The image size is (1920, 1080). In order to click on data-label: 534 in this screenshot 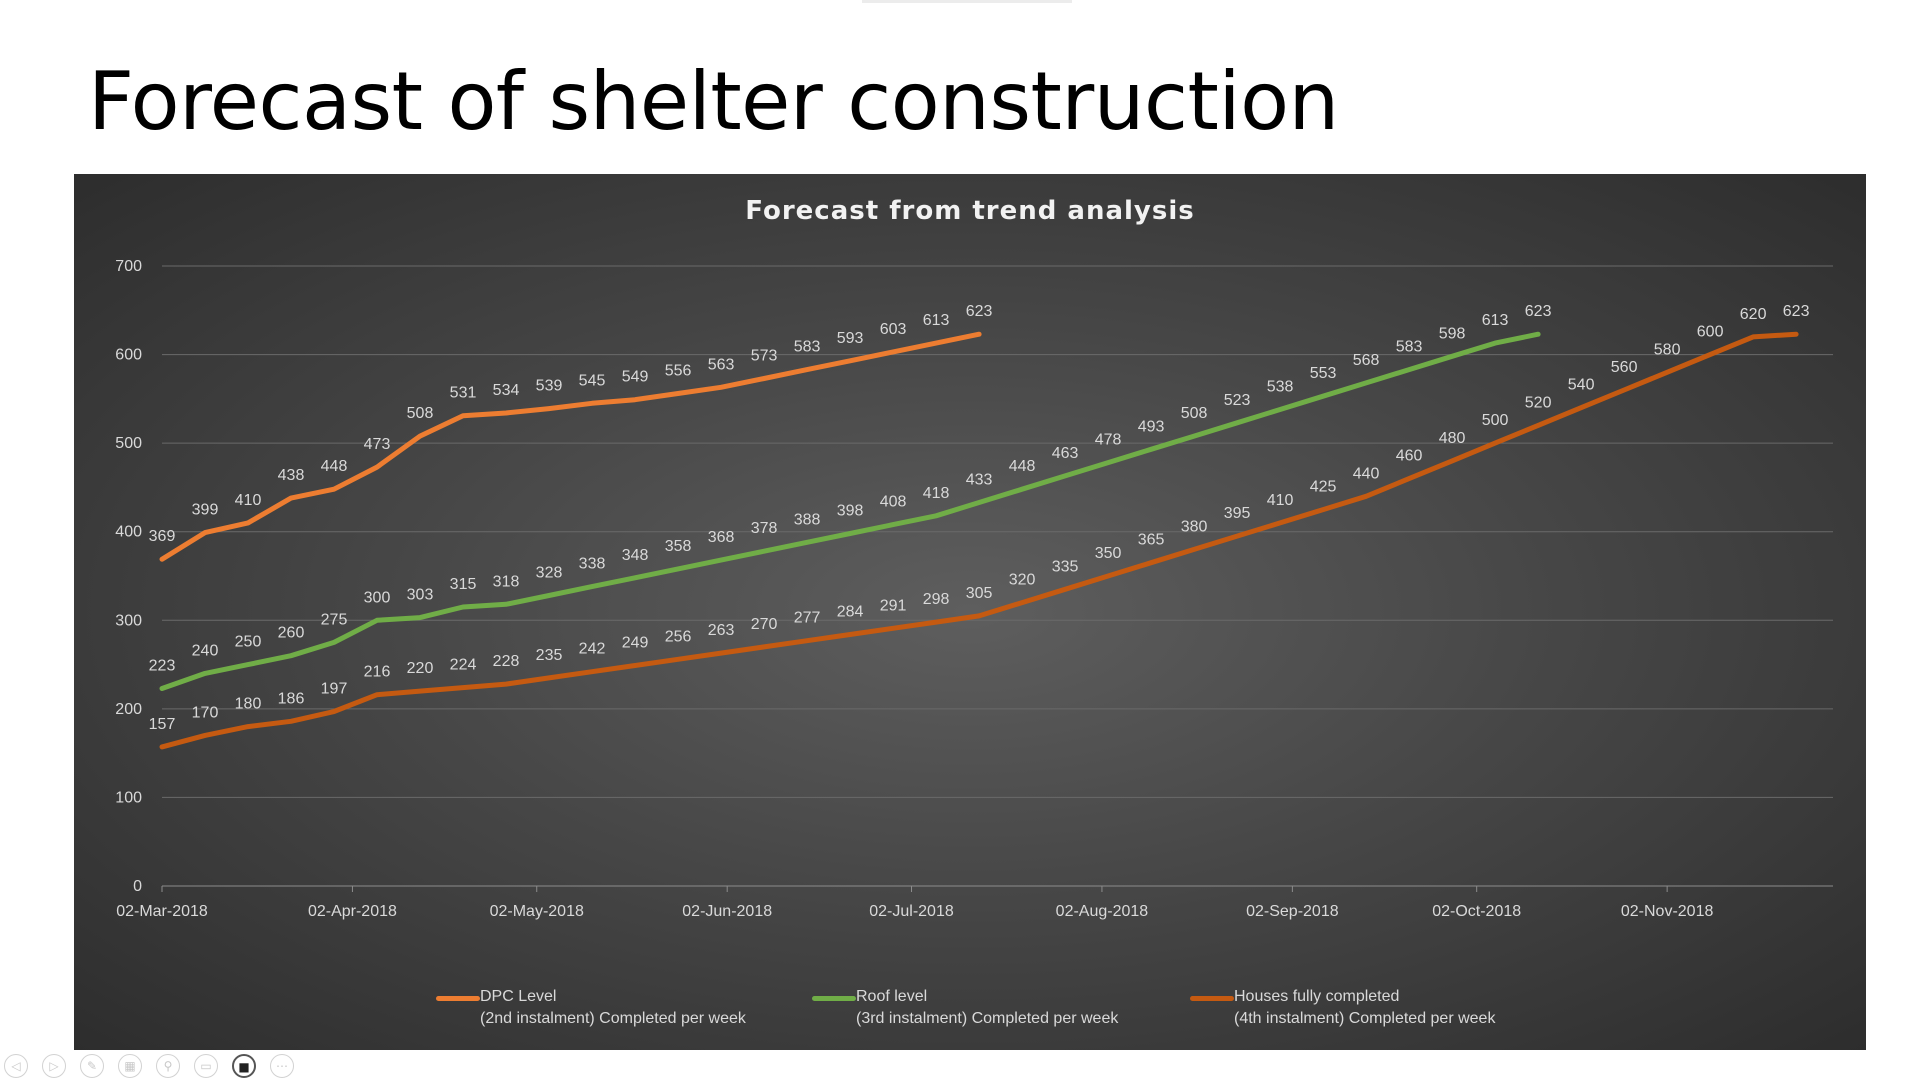, I will do `click(506, 390)`.